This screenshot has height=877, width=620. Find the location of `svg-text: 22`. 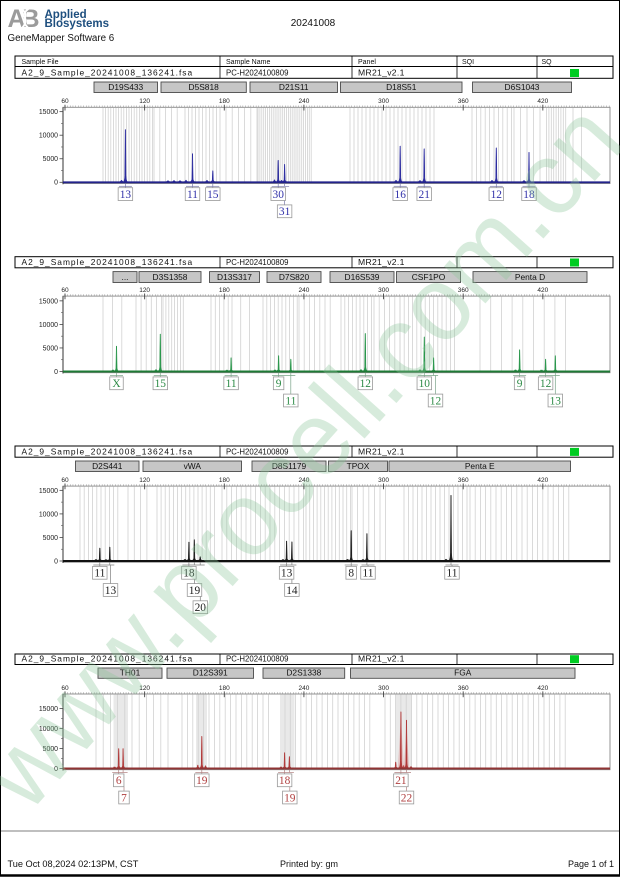

svg-text: 22 is located at coordinates (407, 798).